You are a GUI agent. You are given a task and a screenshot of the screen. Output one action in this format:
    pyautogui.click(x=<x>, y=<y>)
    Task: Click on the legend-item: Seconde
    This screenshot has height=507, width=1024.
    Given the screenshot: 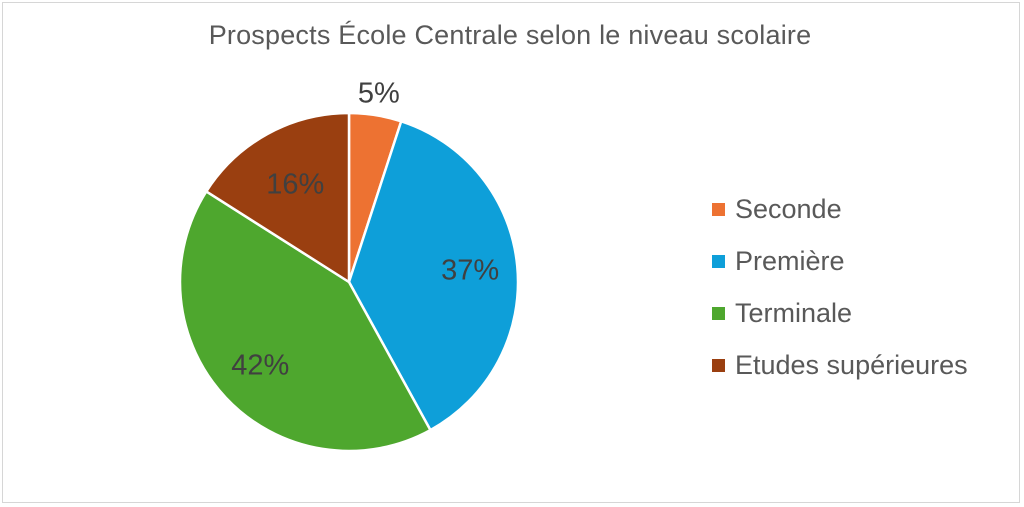 What is the action you would take?
    pyautogui.click(x=840, y=209)
    